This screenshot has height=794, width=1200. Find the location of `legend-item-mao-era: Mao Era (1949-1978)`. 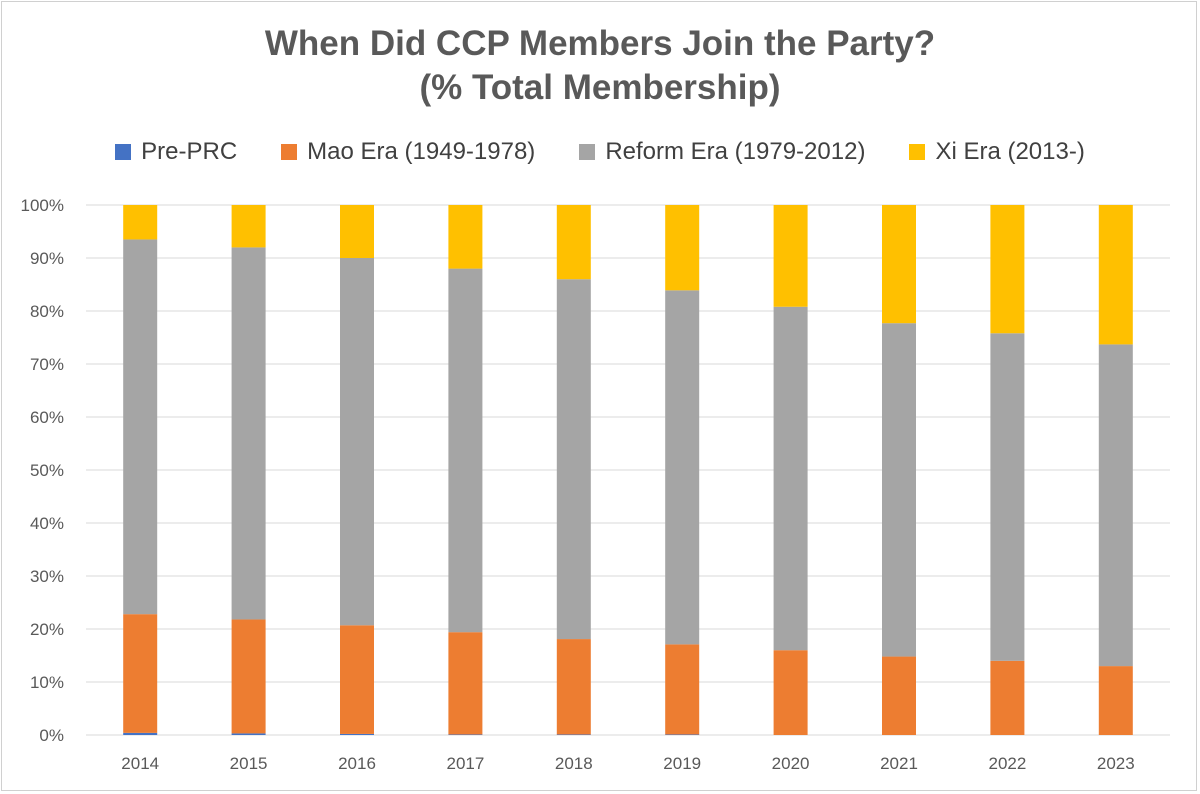

legend-item-mao-era: Mao Era (1949-1978) is located at coordinates (408, 152).